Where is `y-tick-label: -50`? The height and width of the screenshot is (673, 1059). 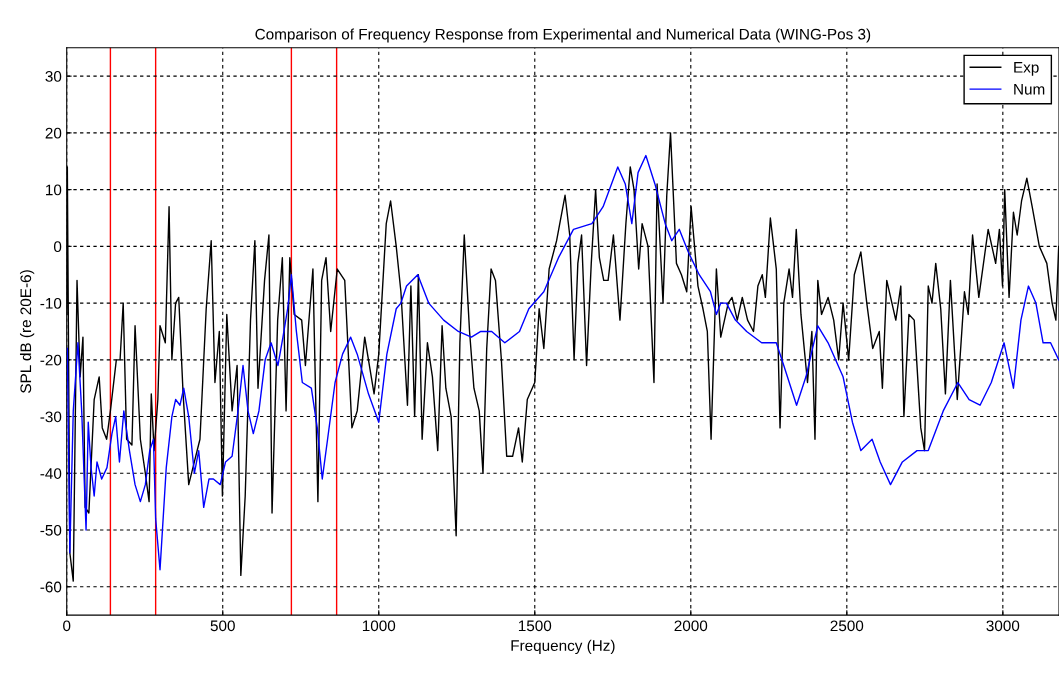 y-tick-label: -50 is located at coordinates (51, 530).